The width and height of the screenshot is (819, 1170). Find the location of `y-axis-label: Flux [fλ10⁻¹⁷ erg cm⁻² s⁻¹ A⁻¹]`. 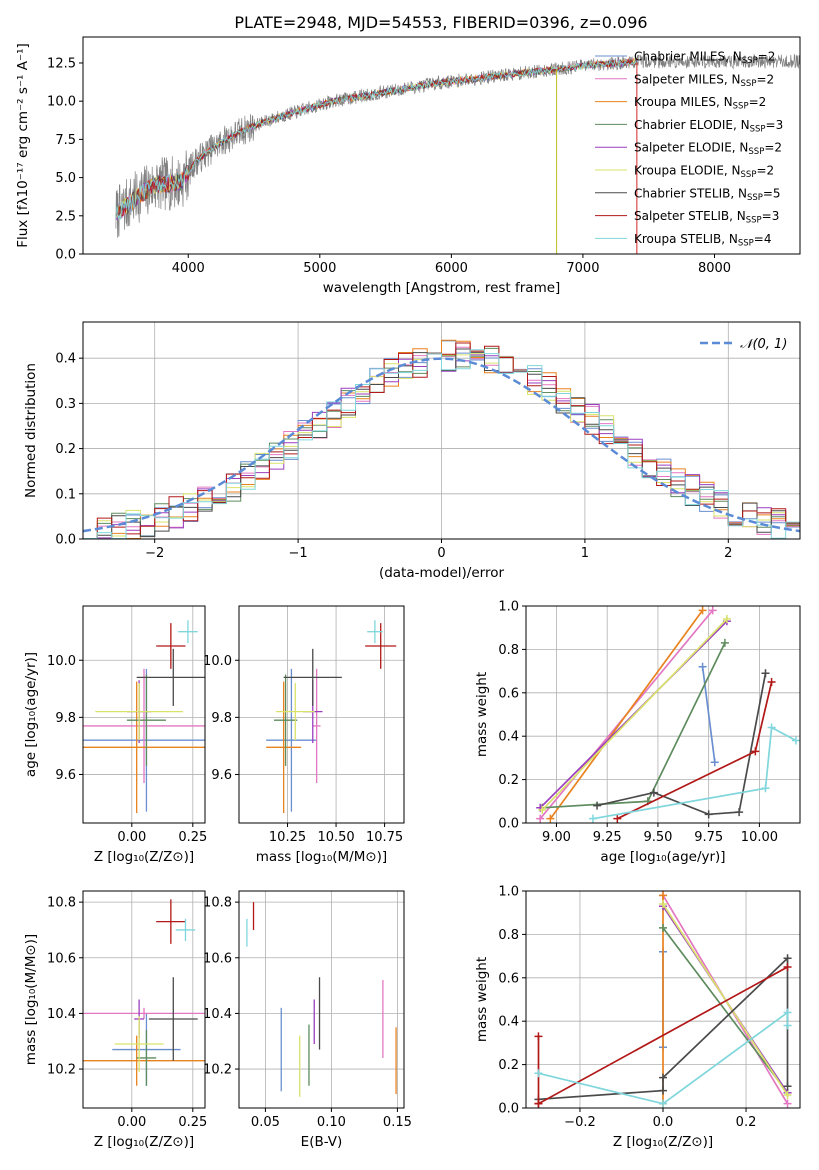

y-axis-label: Flux [fλ10⁻¹⁷ erg cm⁻² s⁻¹ A⁻¹] is located at coordinates (23, 145).